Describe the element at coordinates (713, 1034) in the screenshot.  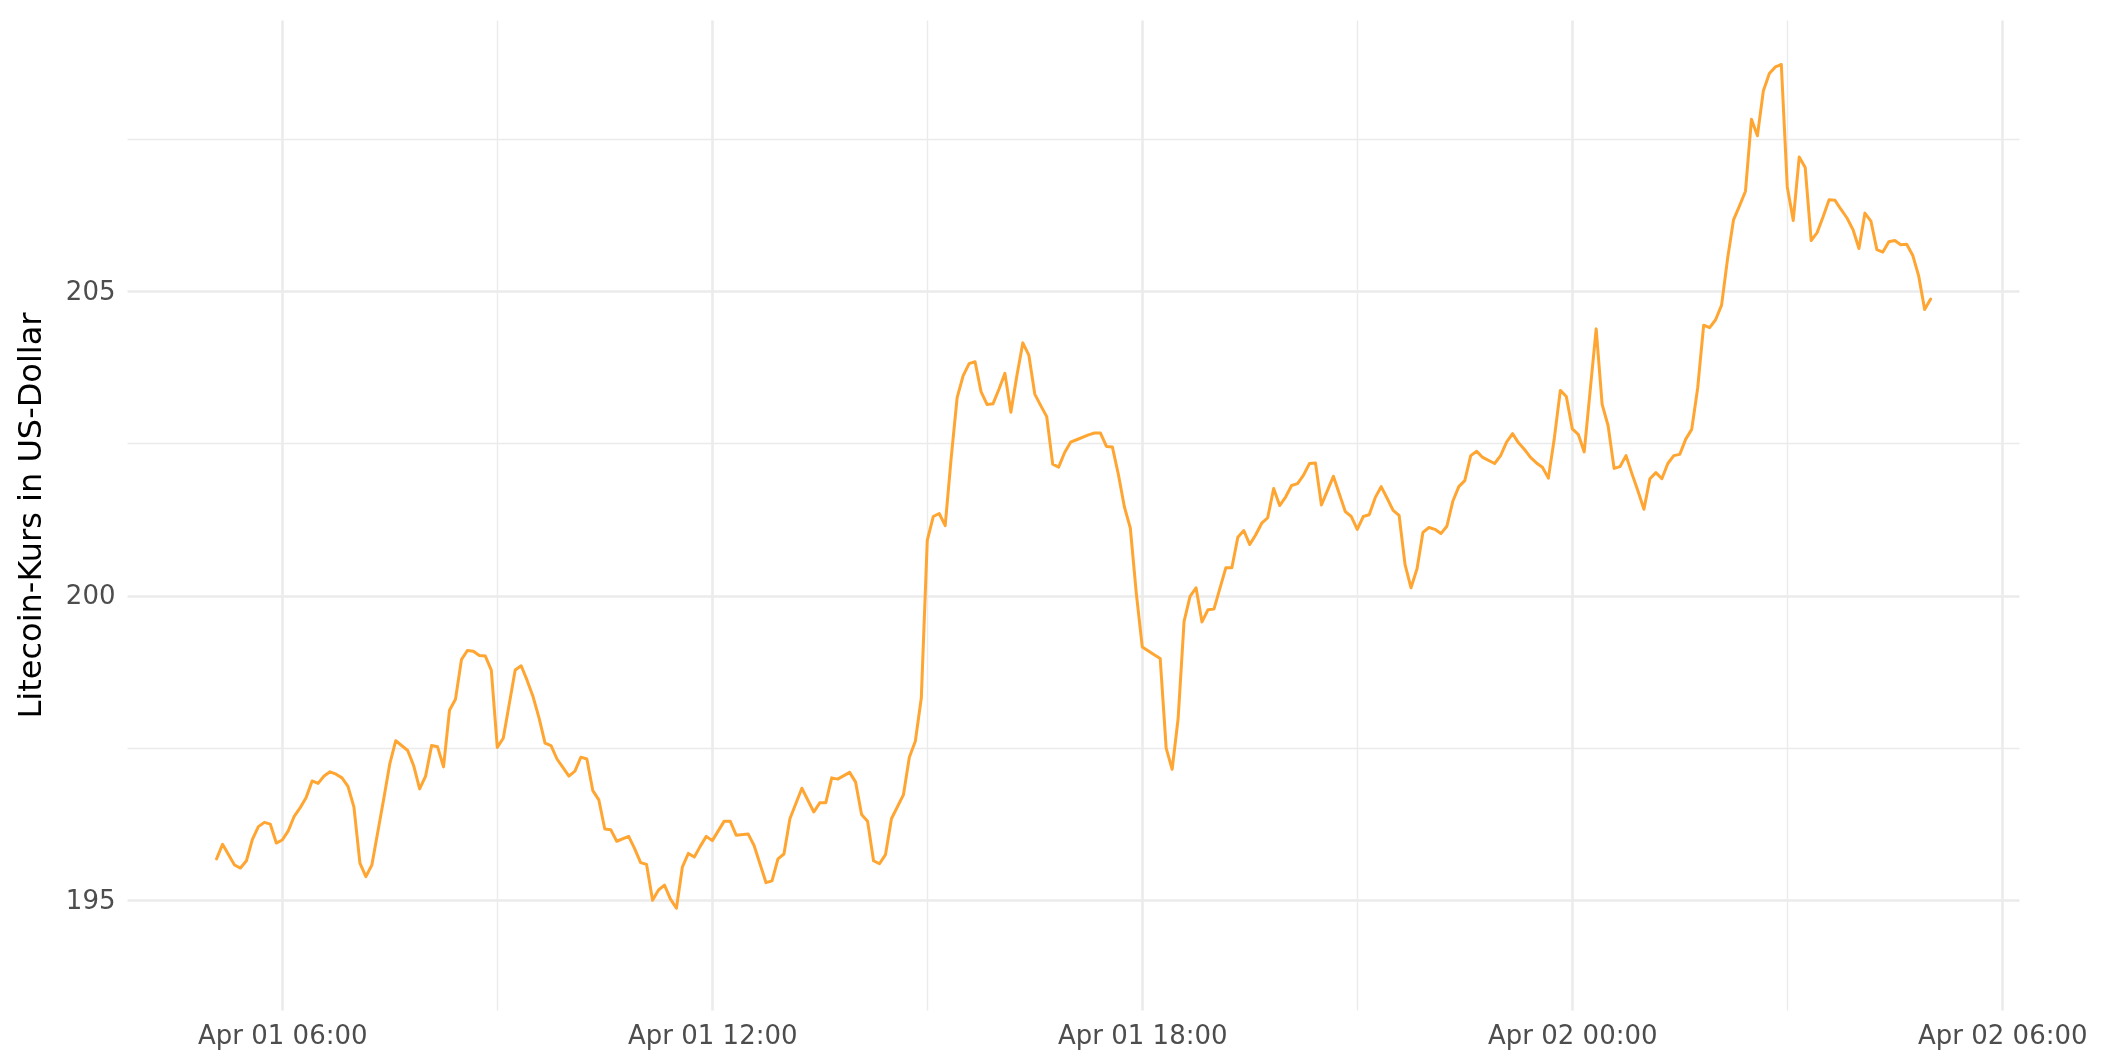
I see `x-tick-label: Apr 01 12:00` at that location.